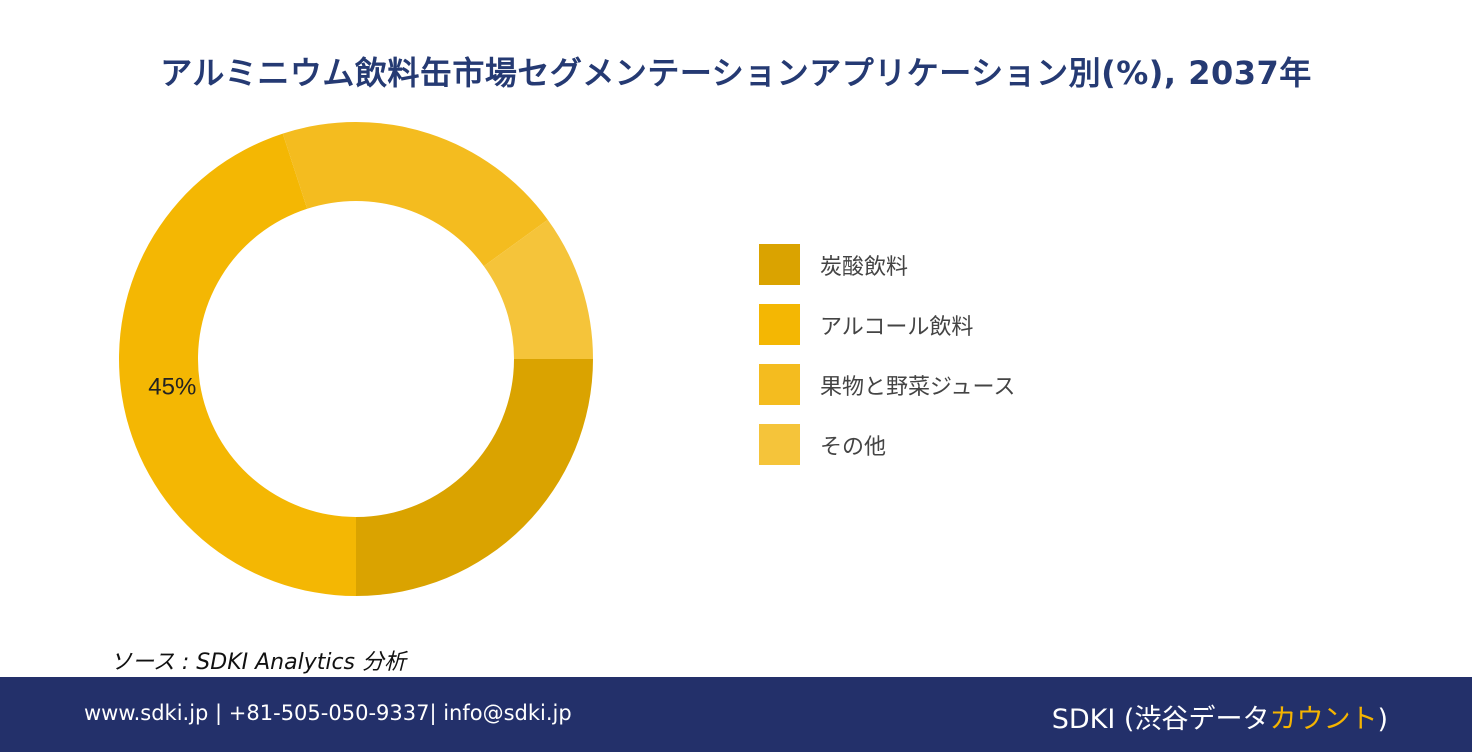 The height and width of the screenshot is (752, 1472). I want to click on brand-accent: カウント, so click(1323, 719).